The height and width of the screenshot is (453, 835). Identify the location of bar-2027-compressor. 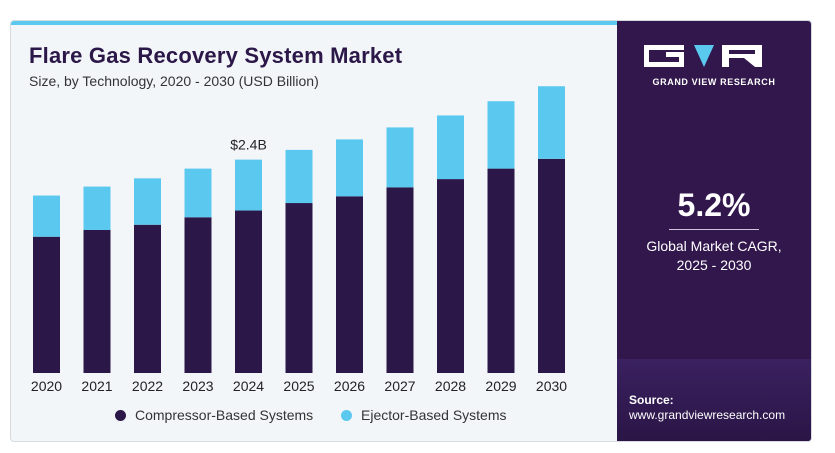
(400, 280).